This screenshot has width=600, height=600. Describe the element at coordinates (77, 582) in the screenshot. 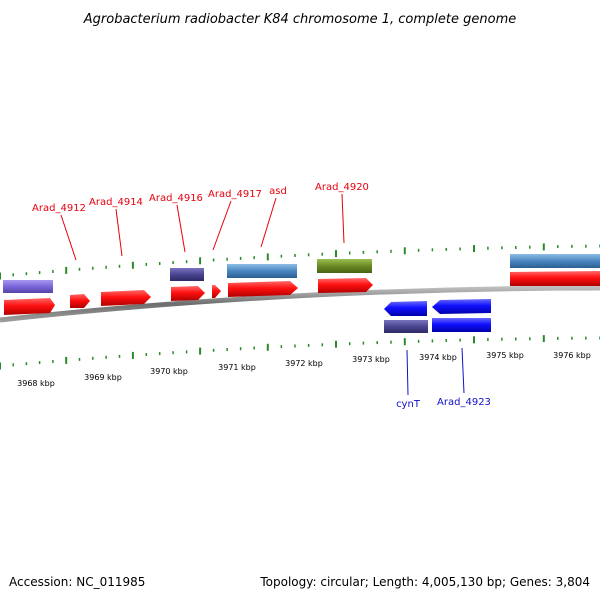

I see `accession-text: Accession: NC_011985` at that location.